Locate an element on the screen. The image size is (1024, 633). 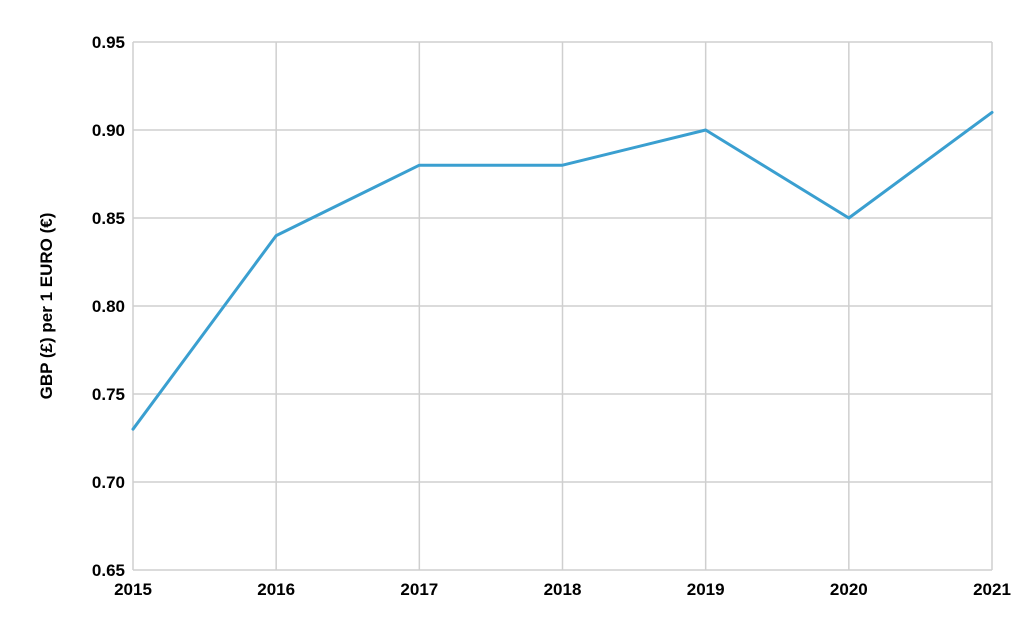
x-tick-label: 2021 is located at coordinates (992, 589).